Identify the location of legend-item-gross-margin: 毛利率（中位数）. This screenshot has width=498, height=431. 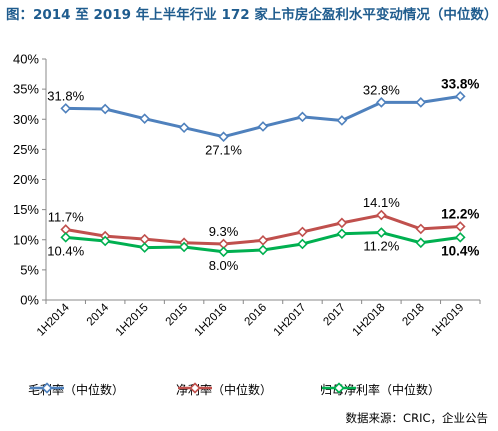
(76, 389).